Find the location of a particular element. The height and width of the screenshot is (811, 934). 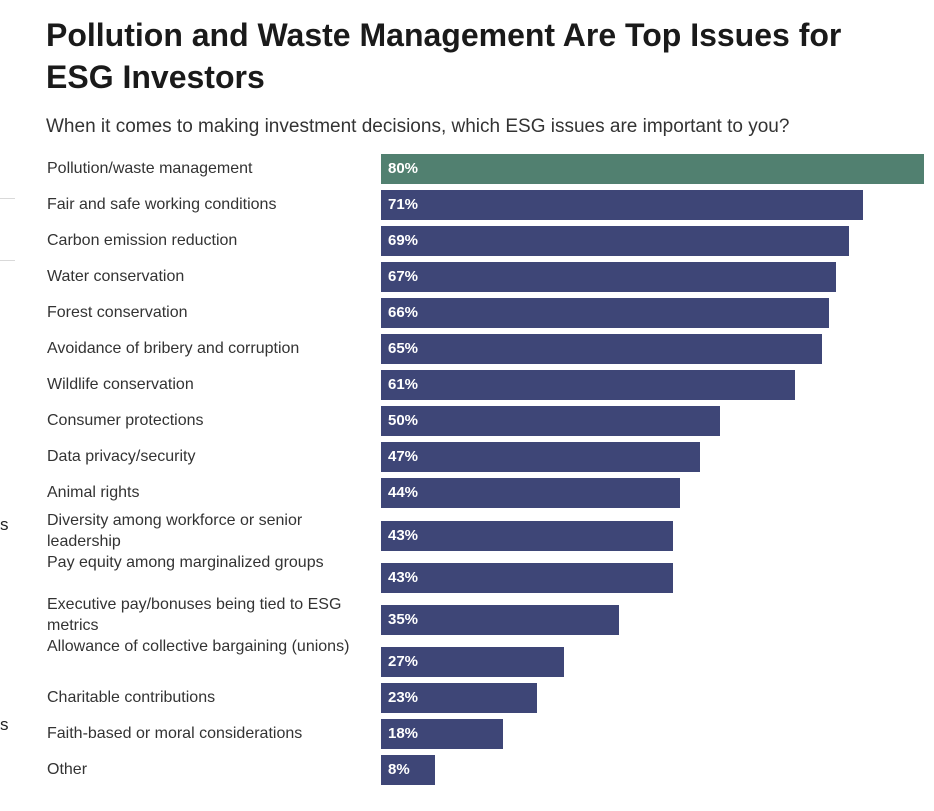

category-label: Forest conservation is located at coordinates (117, 312).